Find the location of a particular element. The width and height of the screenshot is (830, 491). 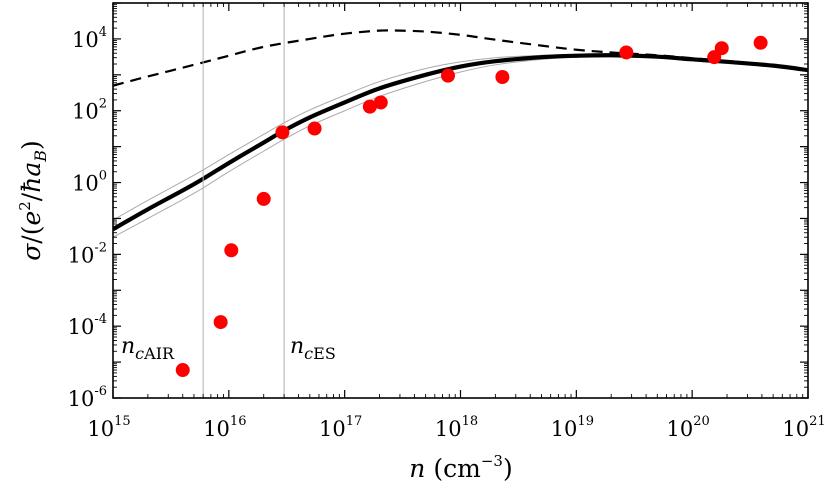

y-axis-label: σ/(e2/ħaB) is located at coordinates (33, 200).